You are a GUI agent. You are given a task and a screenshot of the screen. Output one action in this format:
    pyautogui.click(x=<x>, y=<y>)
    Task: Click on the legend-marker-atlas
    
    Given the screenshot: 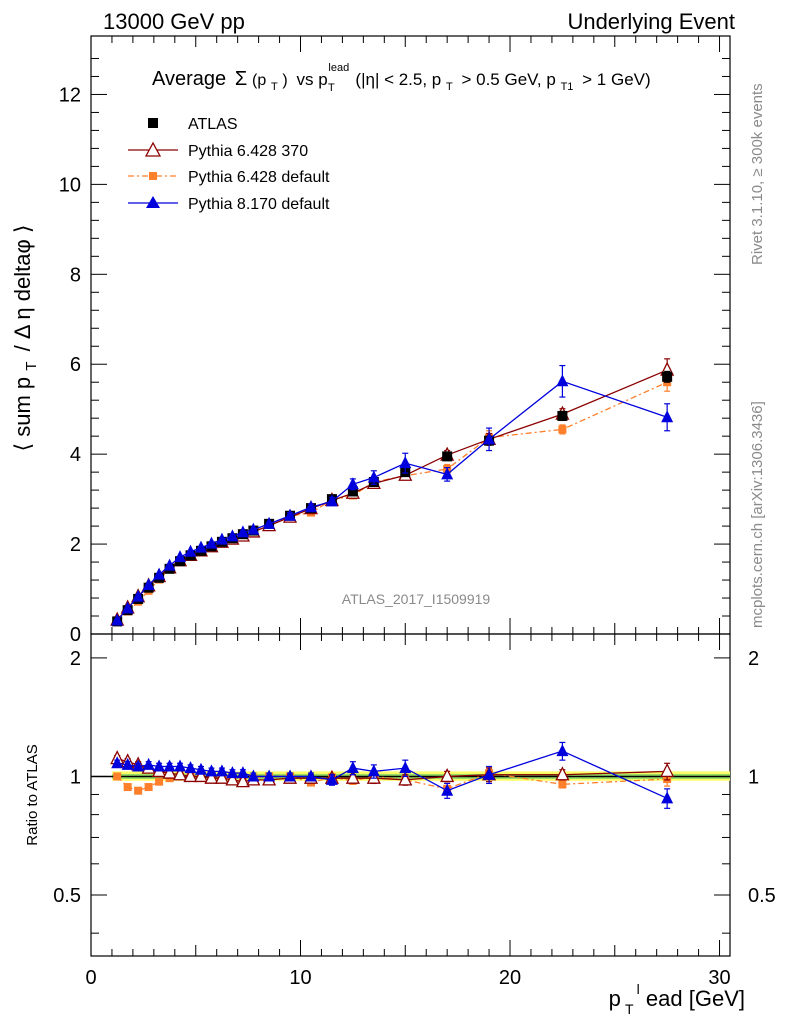 What is the action you would take?
    pyautogui.click(x=153, y=123)
    